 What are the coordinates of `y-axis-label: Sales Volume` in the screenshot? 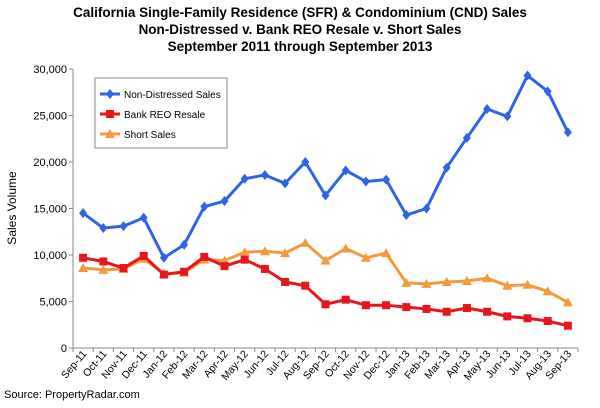 It's located at (12, 208).